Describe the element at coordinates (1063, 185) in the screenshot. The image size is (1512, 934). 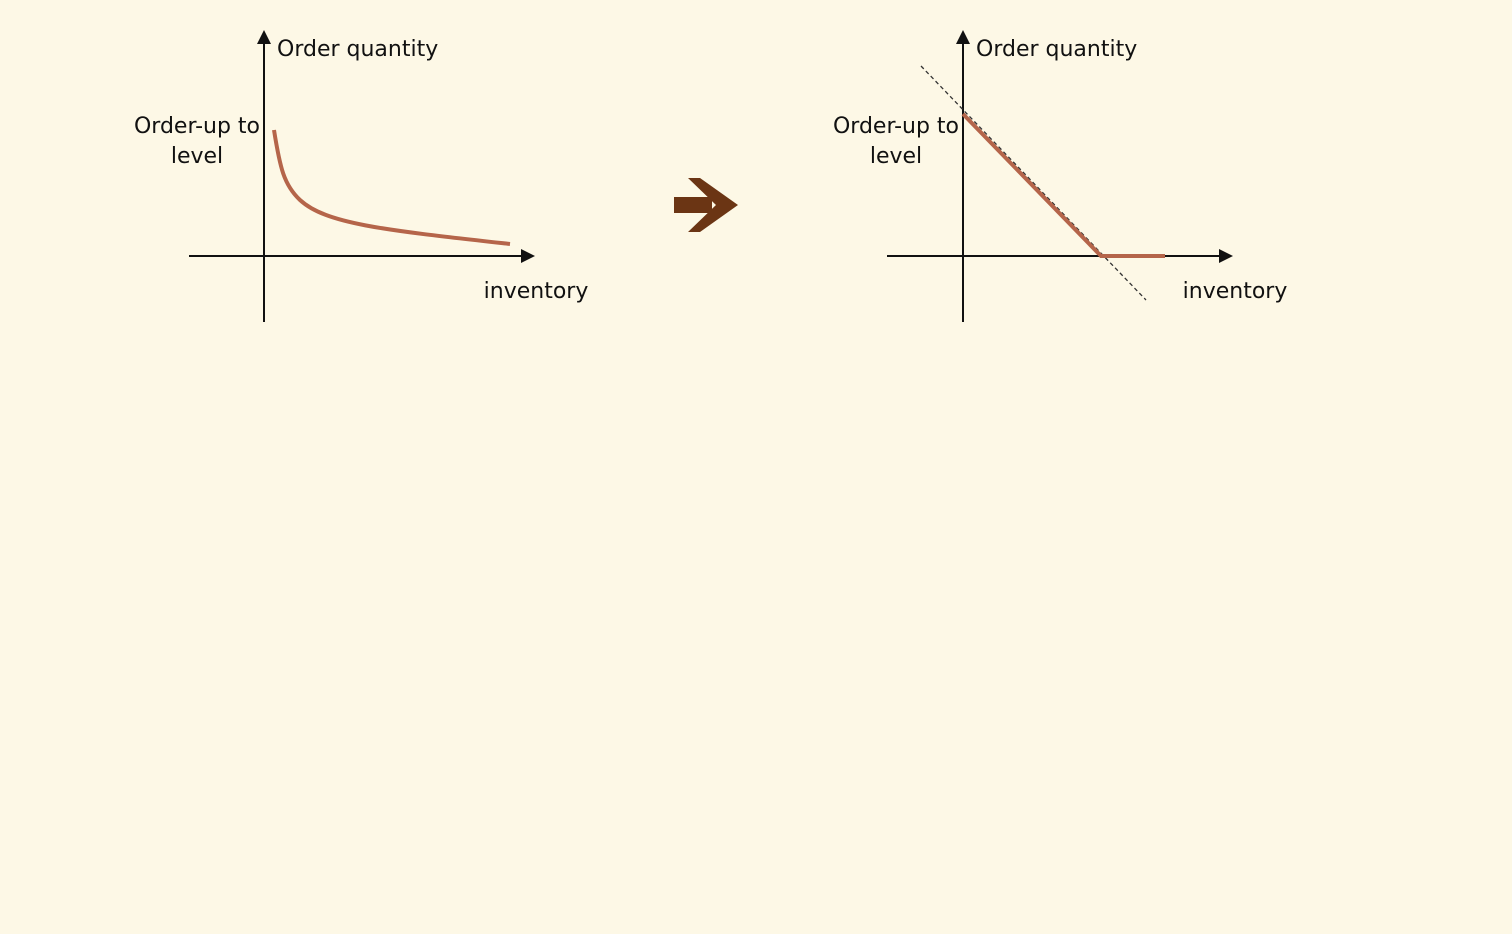
I see `right-order-policy-line` at that location.